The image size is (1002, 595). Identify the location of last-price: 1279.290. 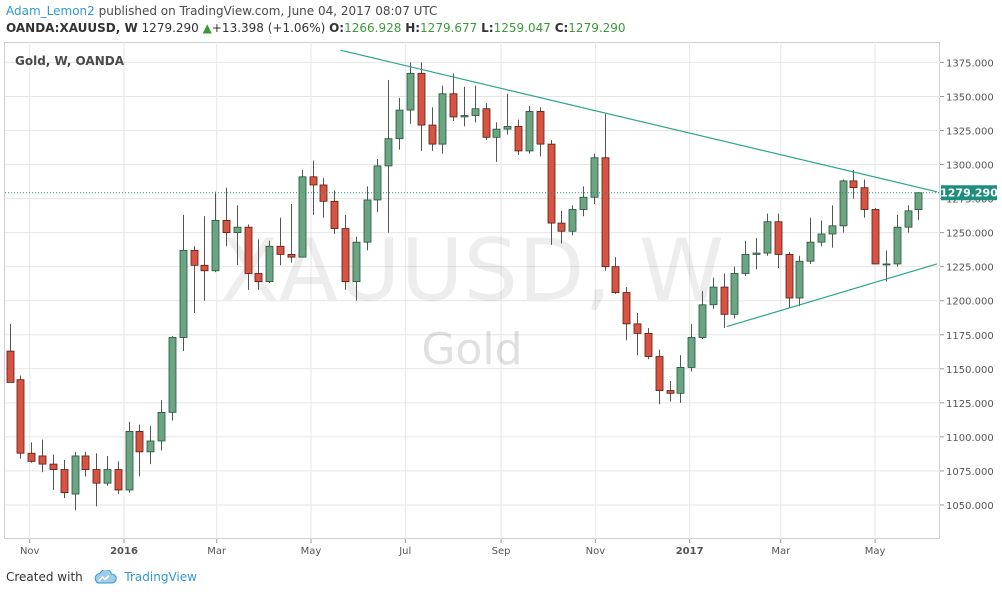
(170, 28).